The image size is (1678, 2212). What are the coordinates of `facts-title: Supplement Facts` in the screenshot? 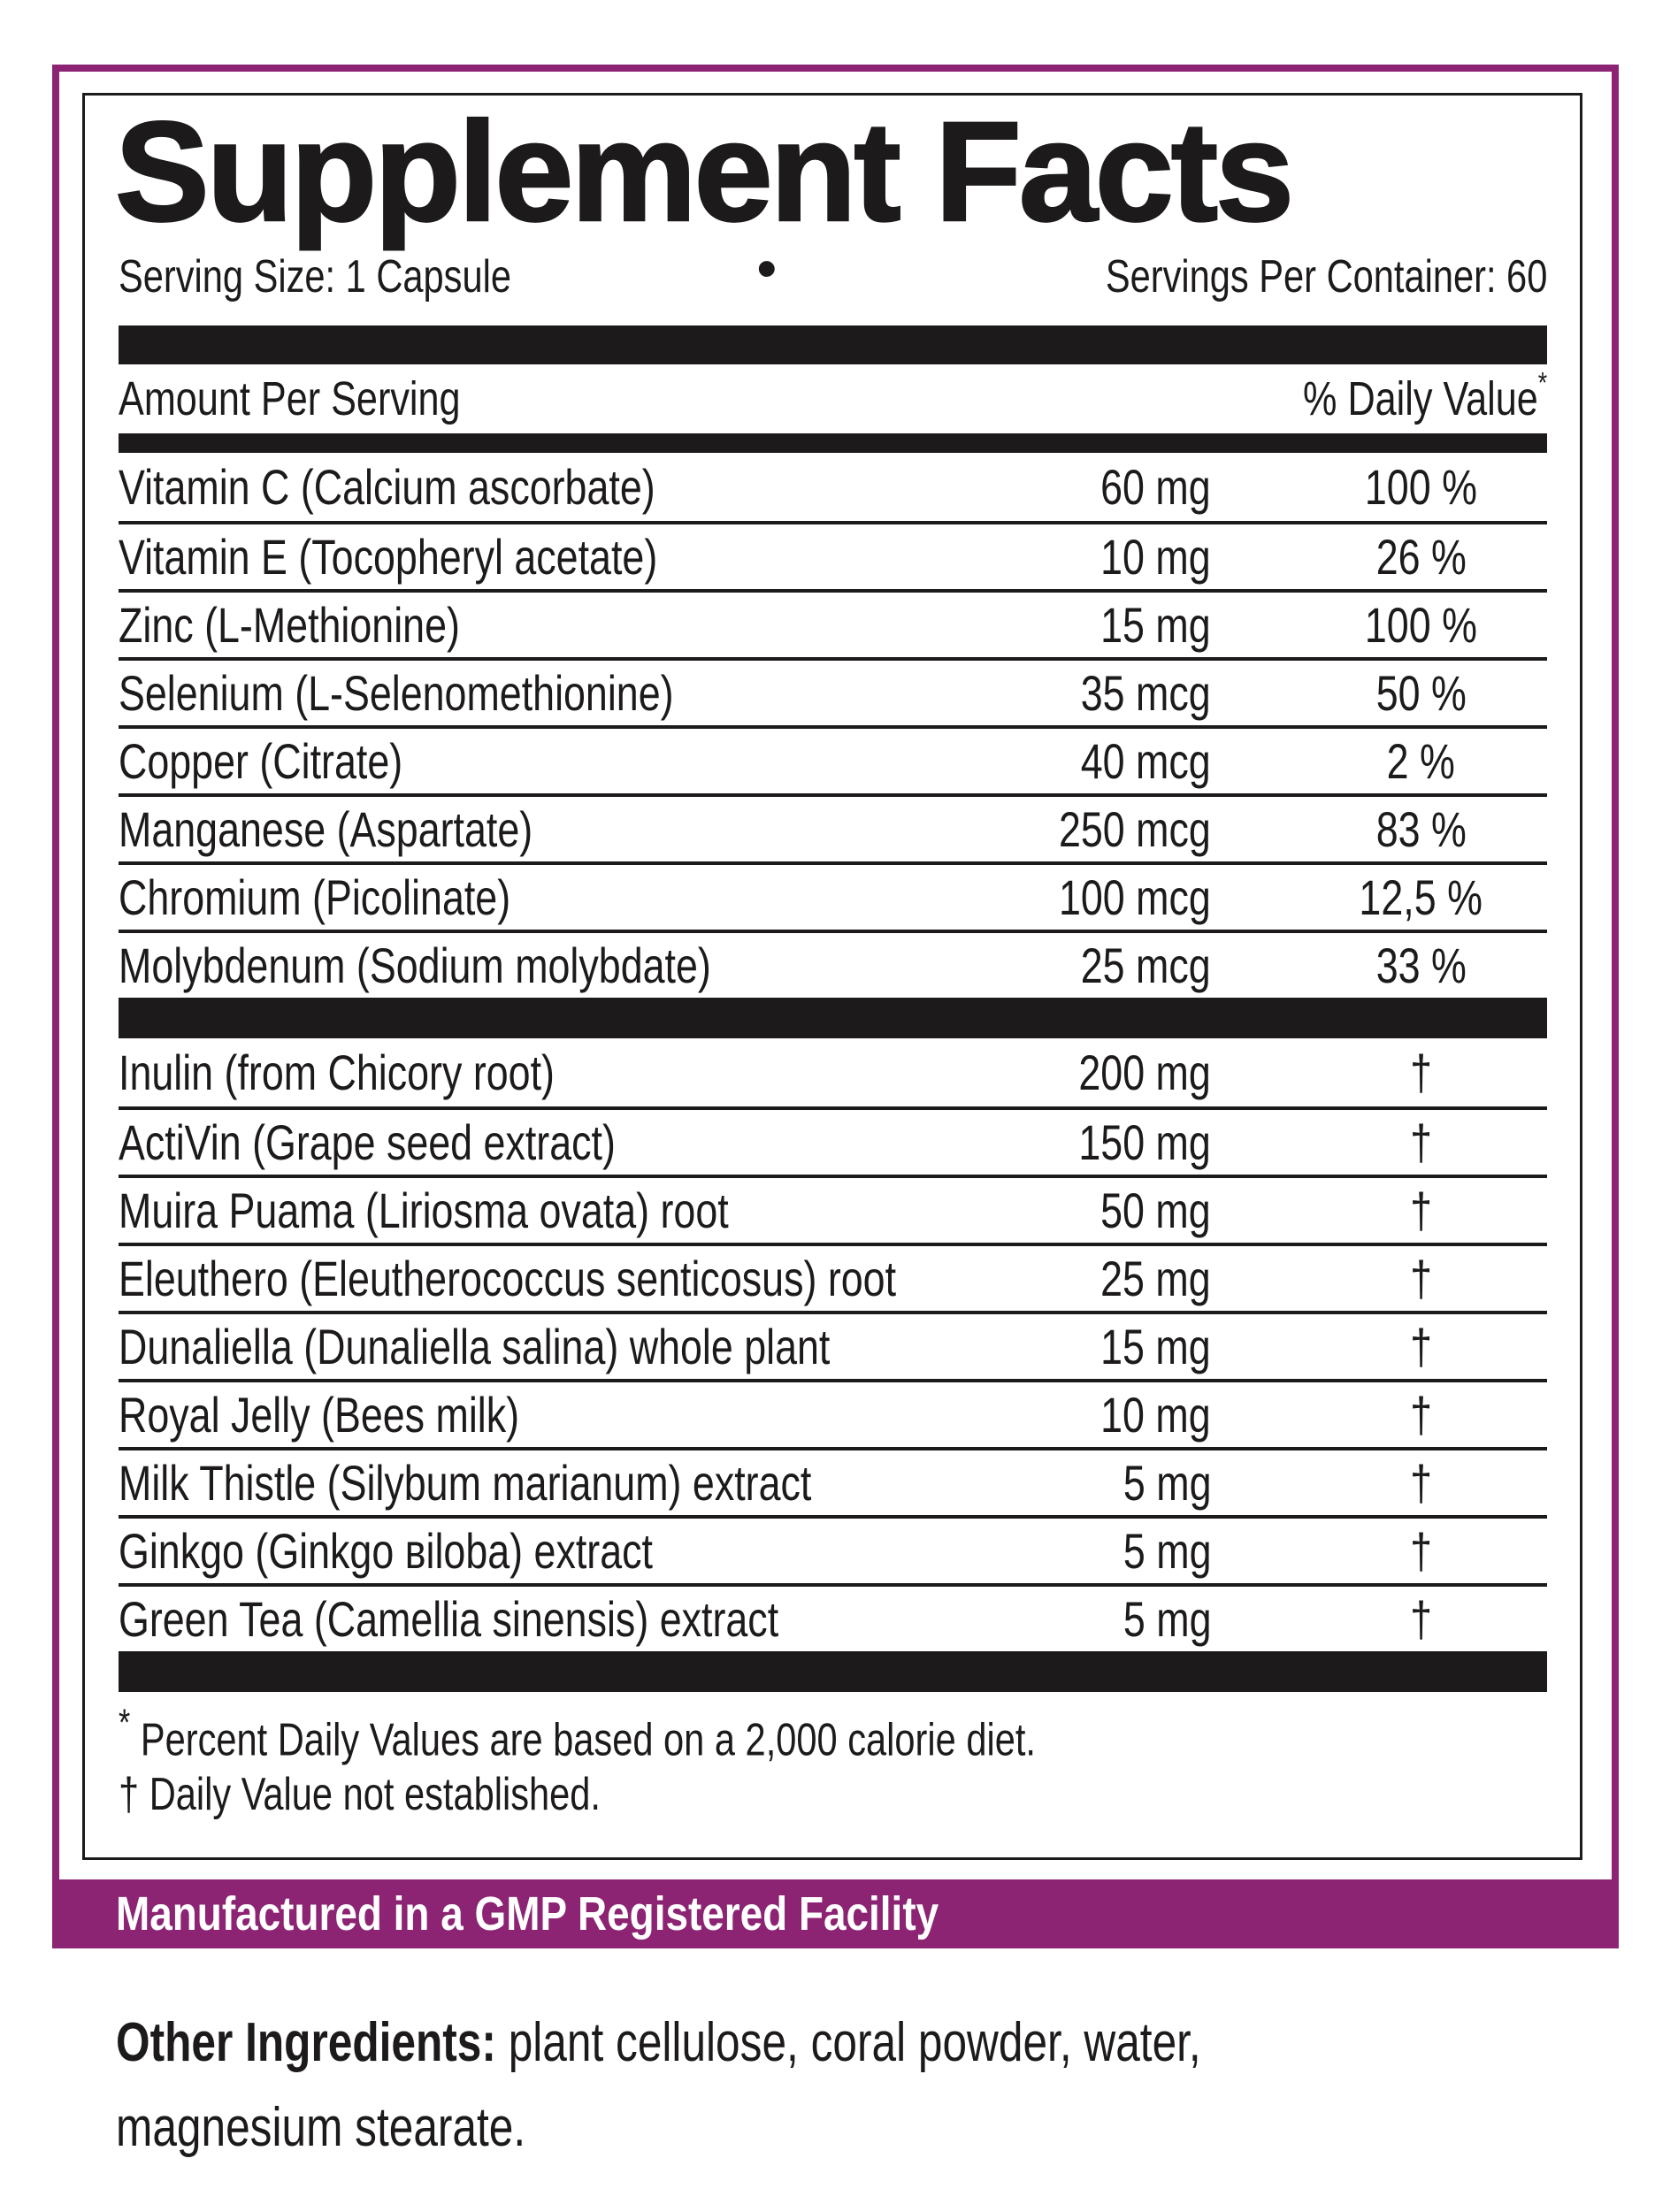 It's located at (705, 173).